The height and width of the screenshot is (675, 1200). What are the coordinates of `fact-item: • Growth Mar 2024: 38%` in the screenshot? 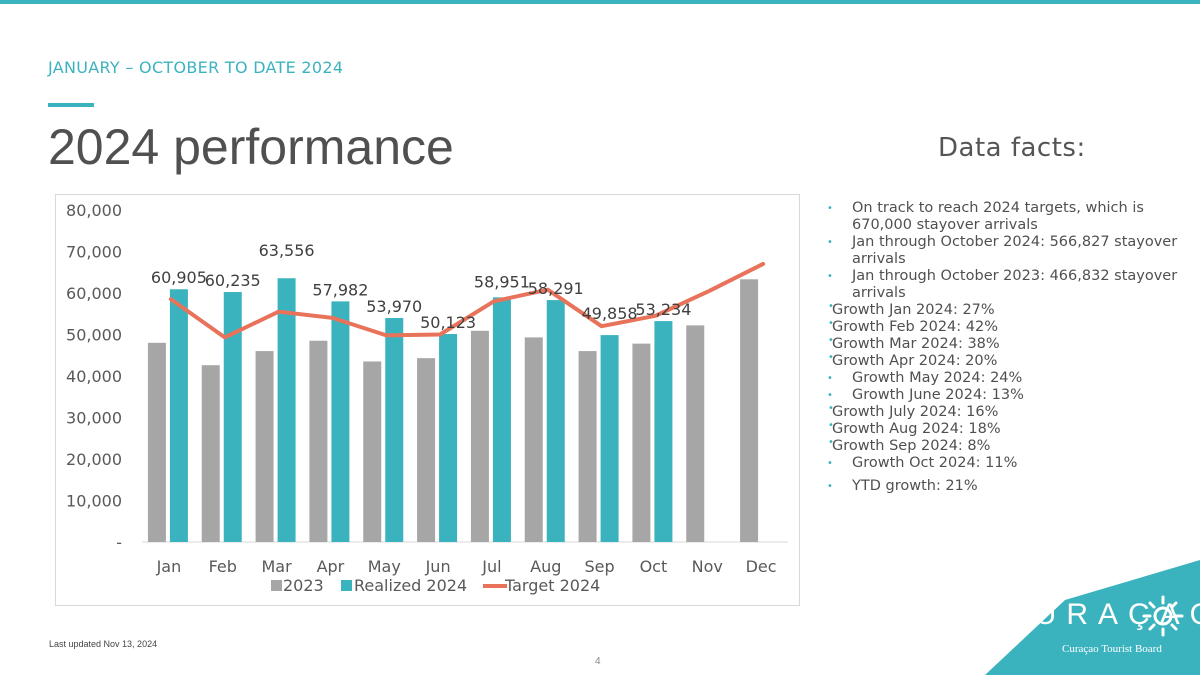 It's located at (1005, 344).